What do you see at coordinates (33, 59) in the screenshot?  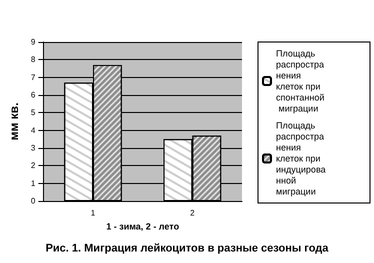 I see `y-tick-label: 8` at bounding box center [33, 59].